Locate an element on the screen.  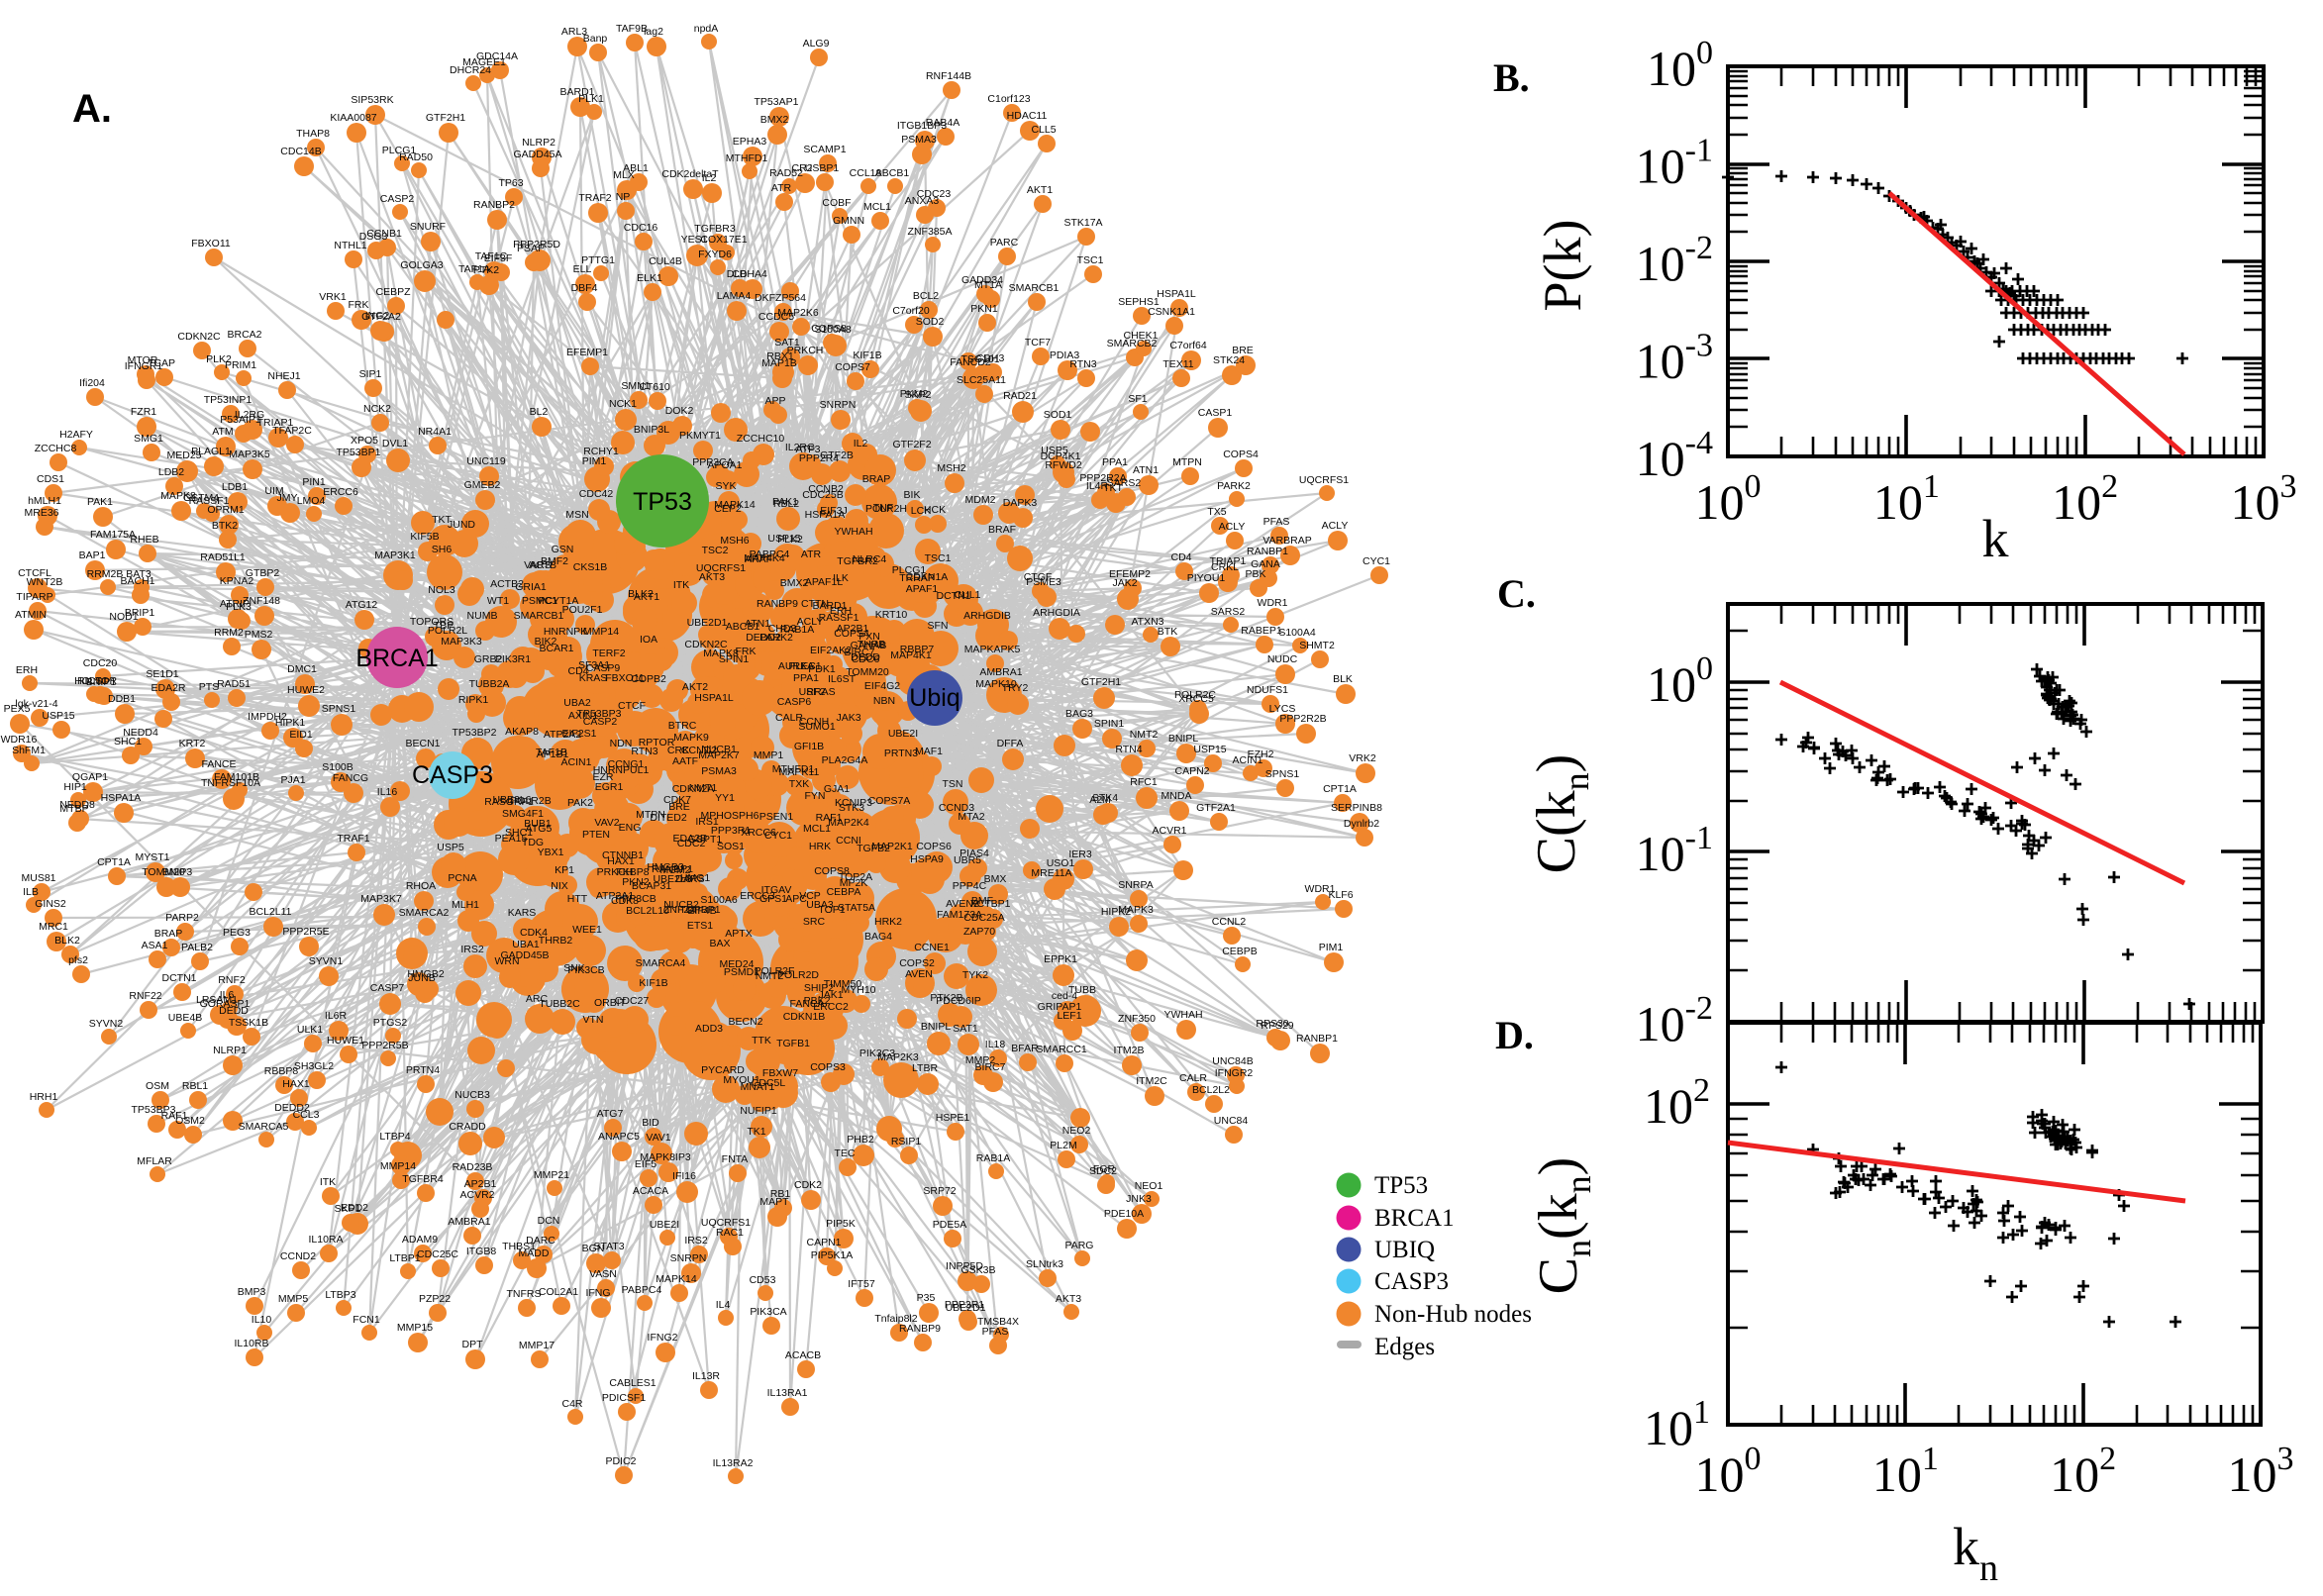
svg-text: RAD50 is located at coordinates (416, 157).